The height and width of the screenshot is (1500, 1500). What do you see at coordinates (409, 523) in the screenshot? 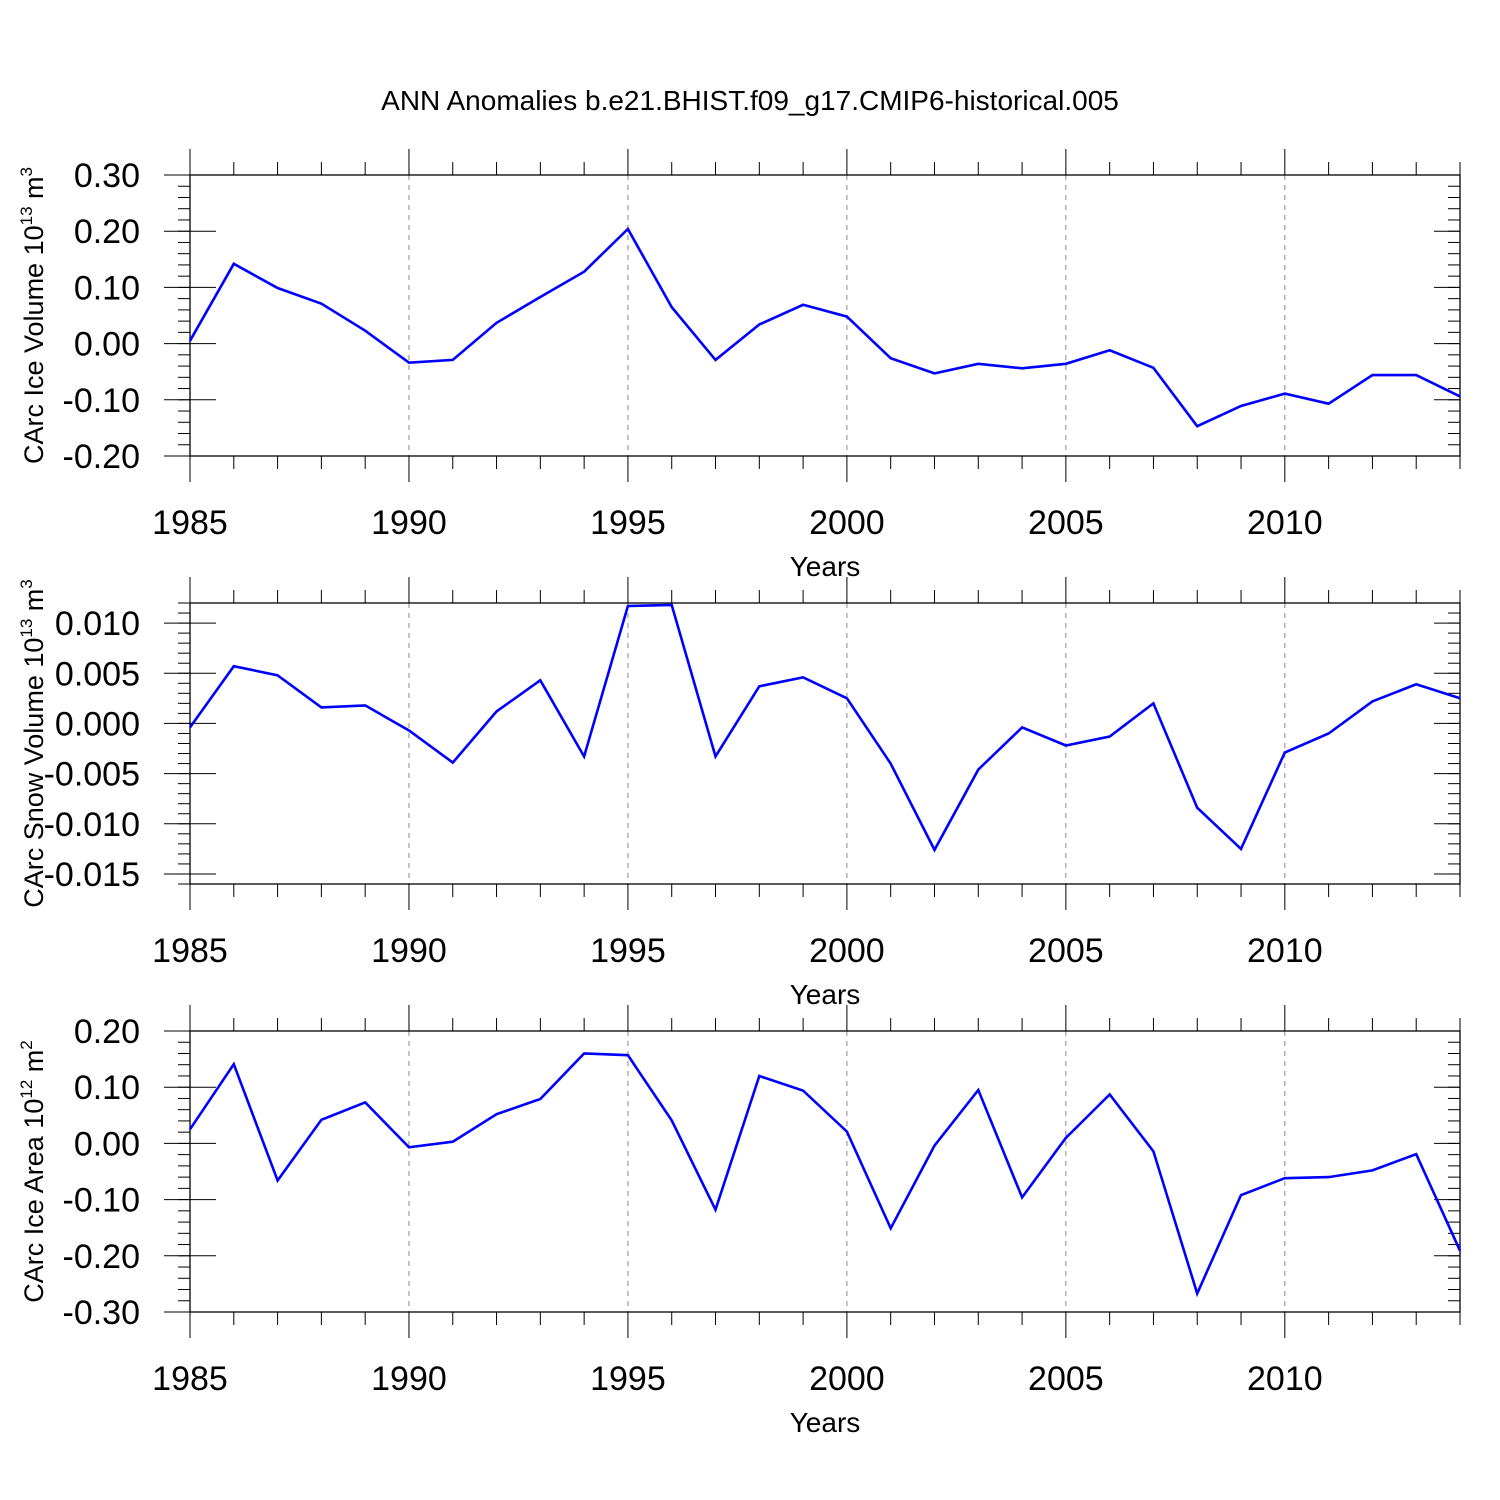
I see `chart-0-xtick-label-1: 1990` at bounding box center [409, 523].